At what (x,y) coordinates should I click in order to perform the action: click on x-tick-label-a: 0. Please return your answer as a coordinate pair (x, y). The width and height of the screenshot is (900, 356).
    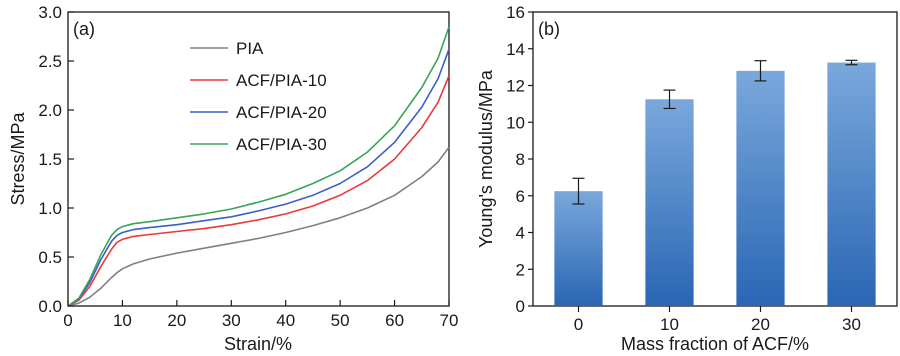
    Looking at the image, I should click on (67, 320).